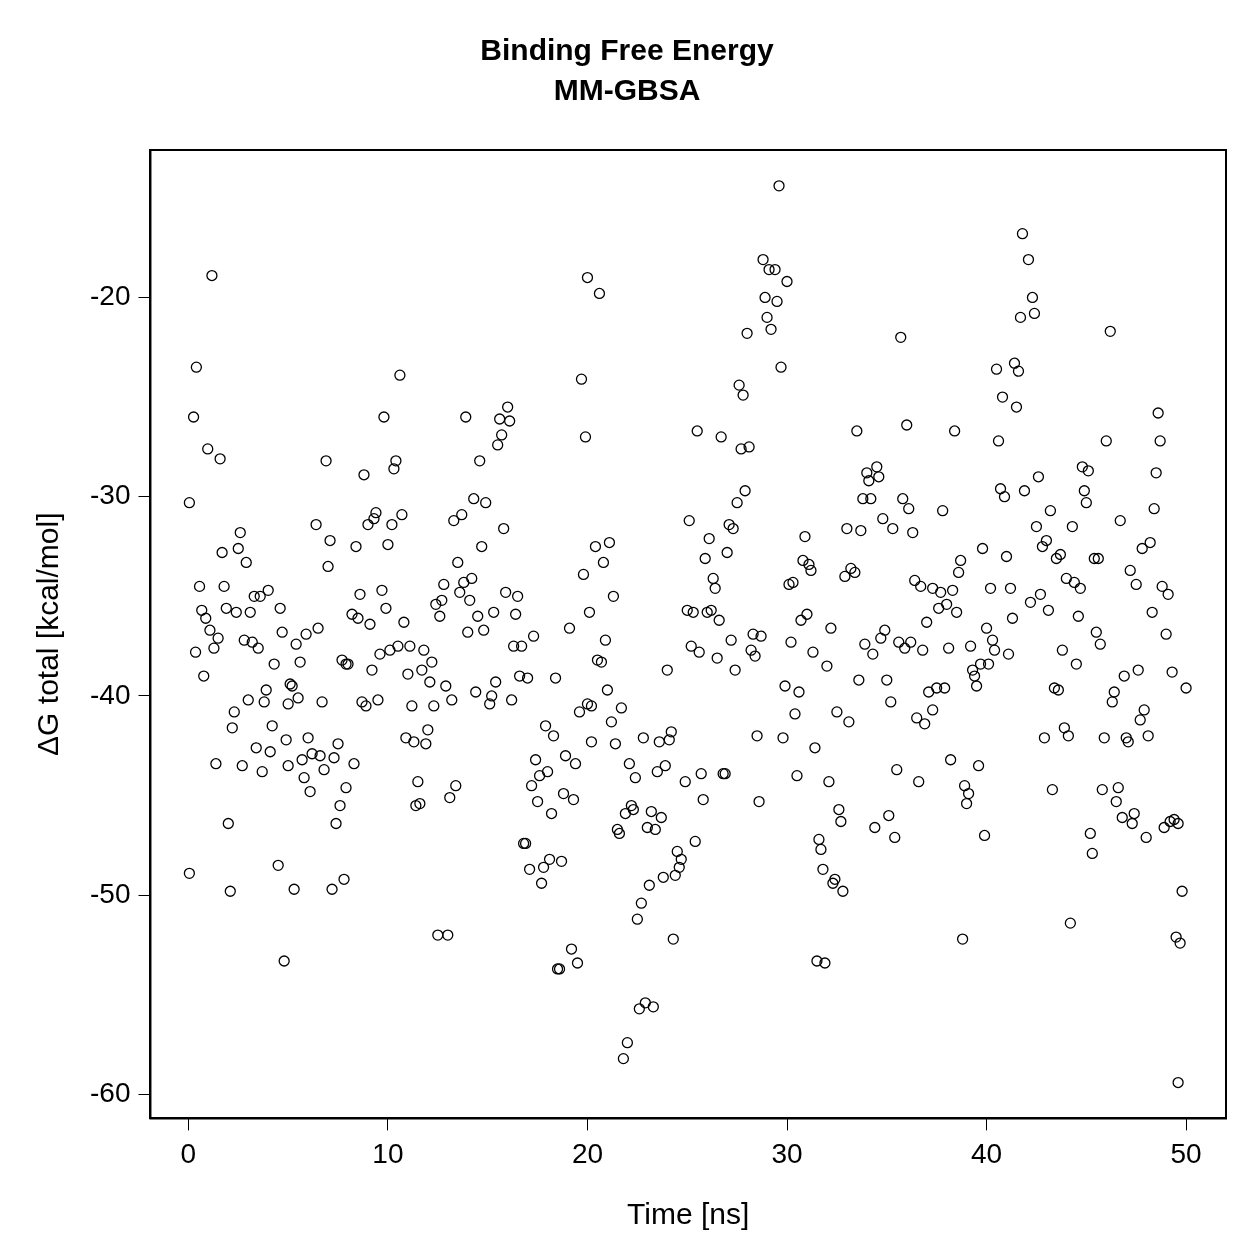  I want to click on y-tick-label: -20, so click(110, 296).